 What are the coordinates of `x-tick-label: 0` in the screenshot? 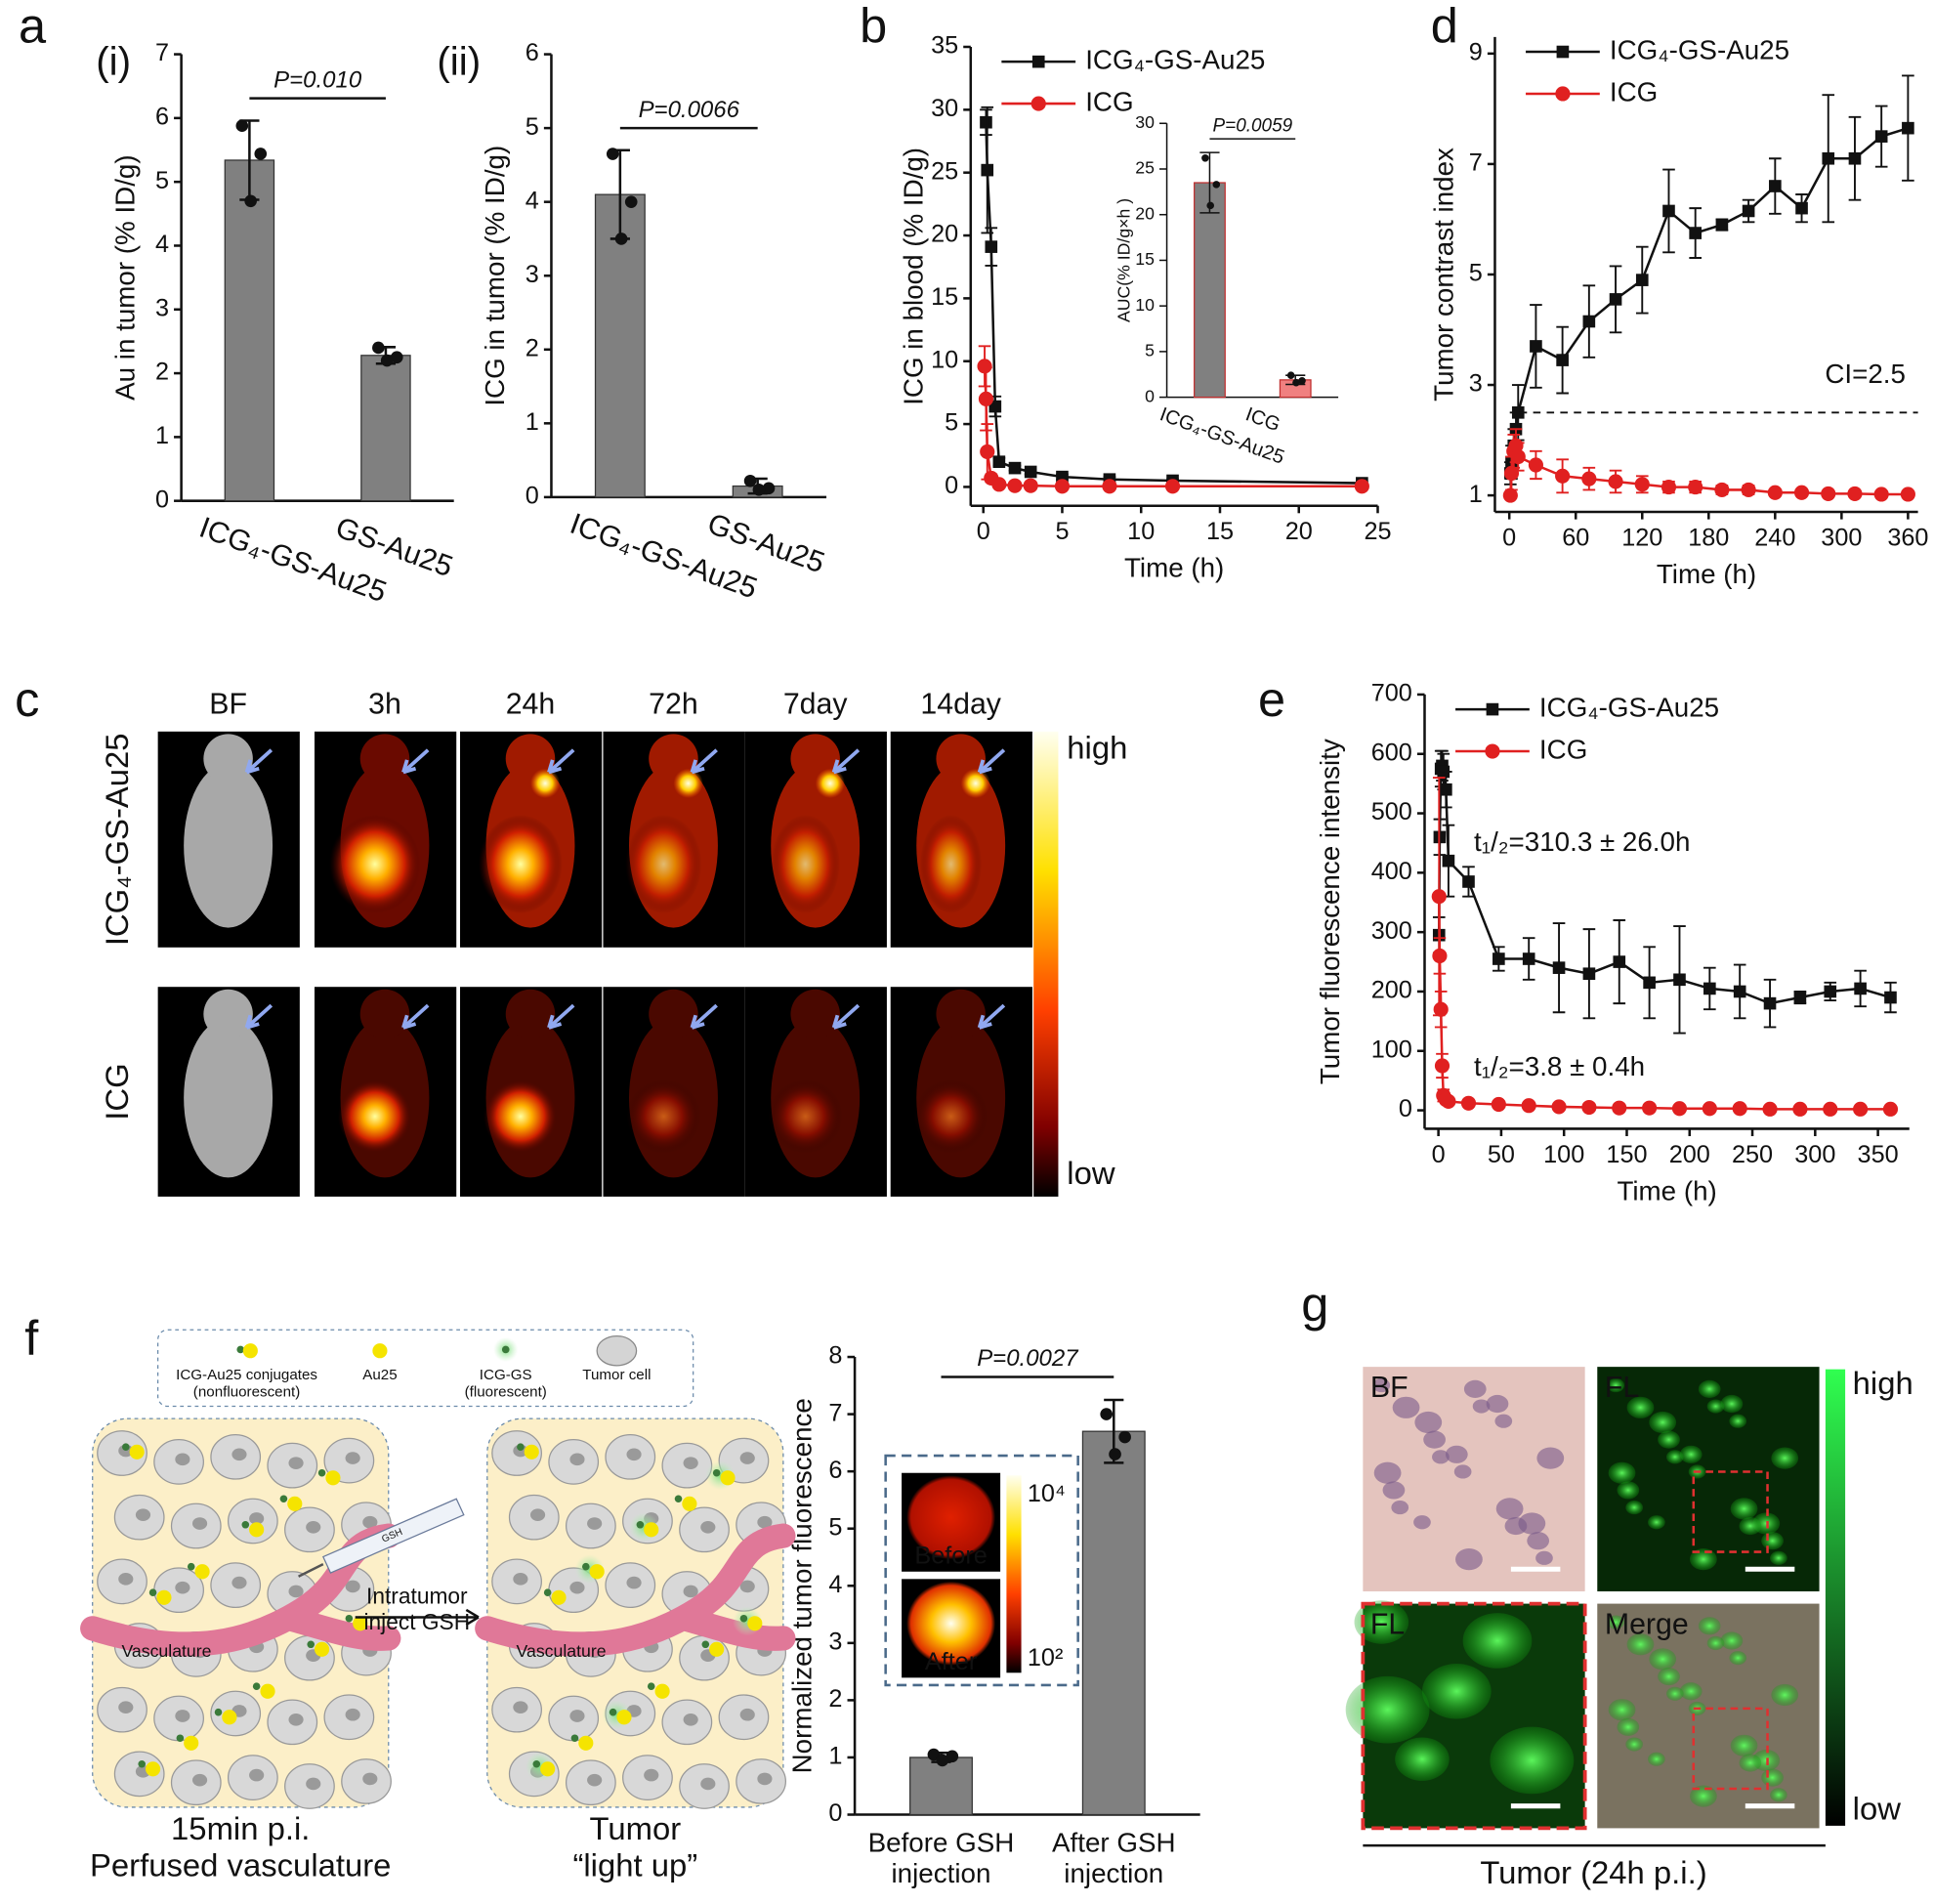 It's located at (1509, 537).